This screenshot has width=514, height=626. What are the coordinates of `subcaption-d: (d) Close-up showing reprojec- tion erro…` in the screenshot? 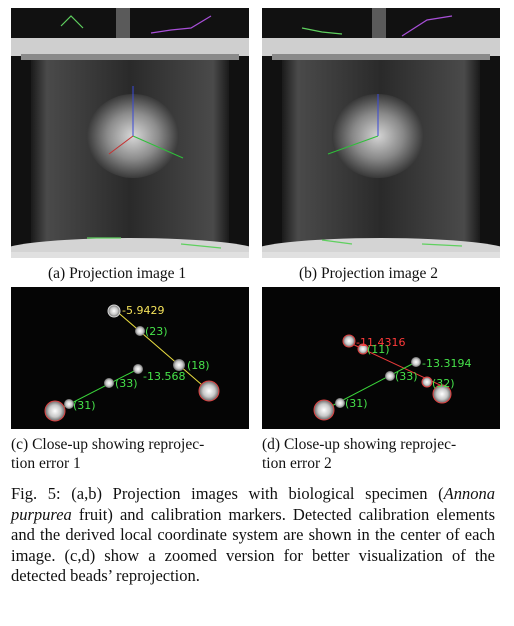 It's located at (359, 454).